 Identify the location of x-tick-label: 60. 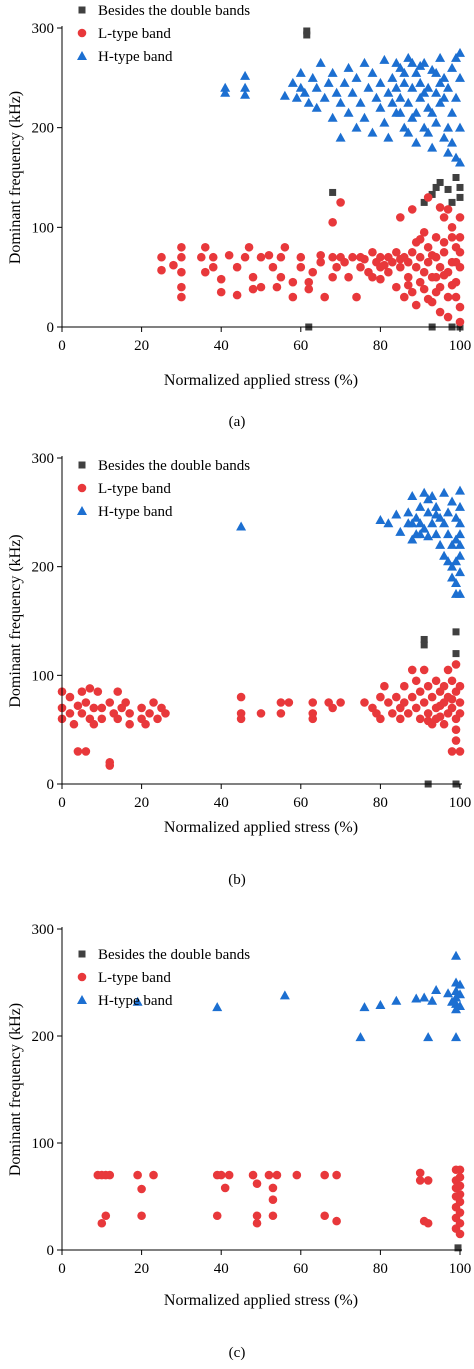
(300, 1269).